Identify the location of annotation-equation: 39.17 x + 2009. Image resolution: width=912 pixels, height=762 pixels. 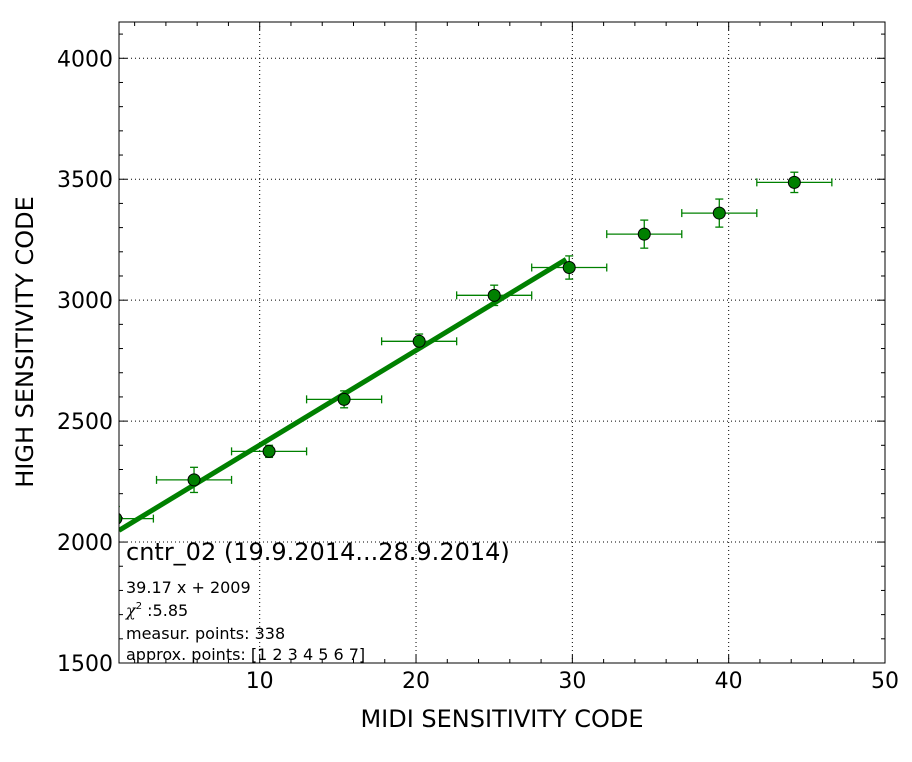
(188, 587).